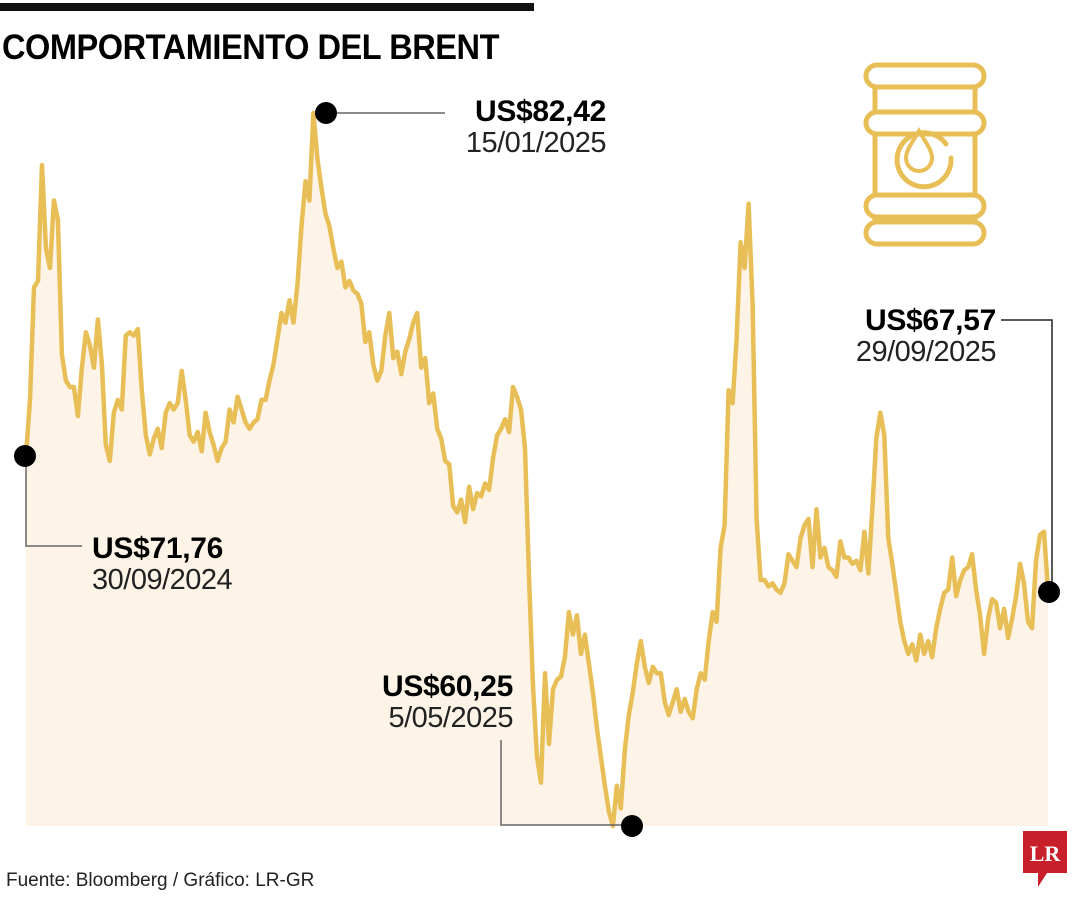 The width and height of the screenshot is (1080, 900). I want to click on marker-start, so click(25, 456).